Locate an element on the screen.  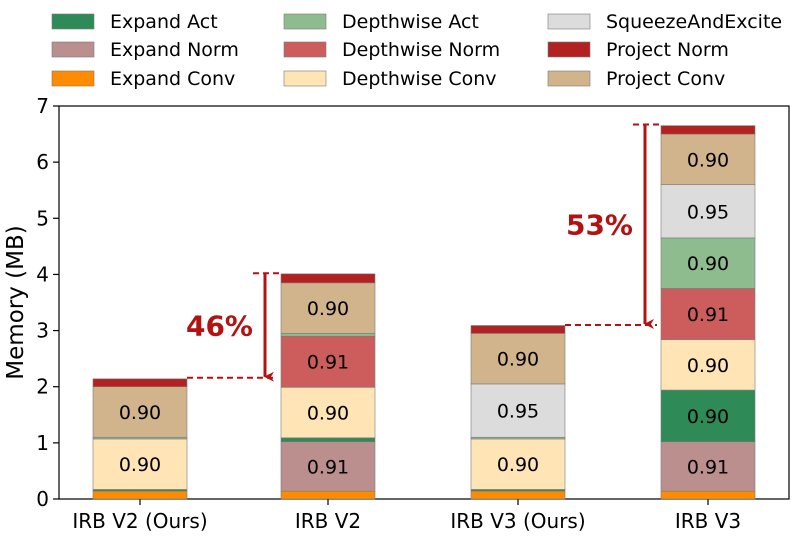
y-tick-label: 2 is located at coordinates (42, 387).